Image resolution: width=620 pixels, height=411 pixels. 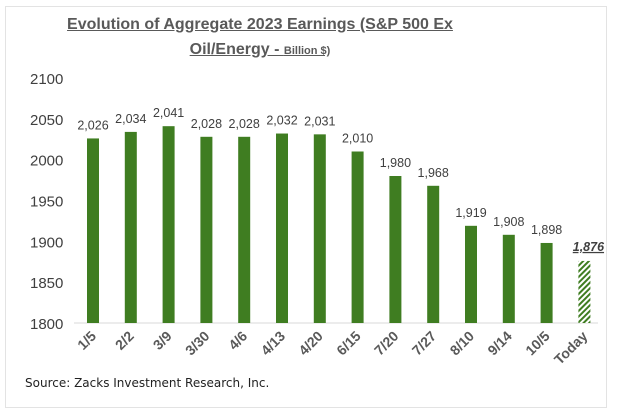 I want to click on y-tick-label: 2100, so click(x=46, y=79).